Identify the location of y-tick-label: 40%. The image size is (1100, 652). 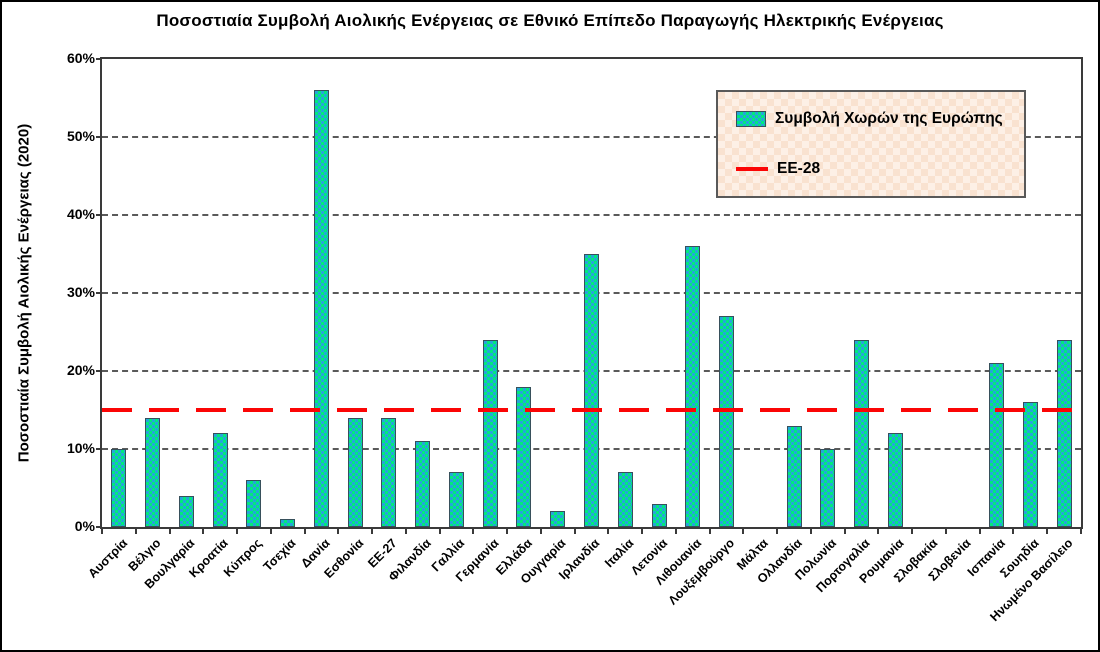
(80, 214).